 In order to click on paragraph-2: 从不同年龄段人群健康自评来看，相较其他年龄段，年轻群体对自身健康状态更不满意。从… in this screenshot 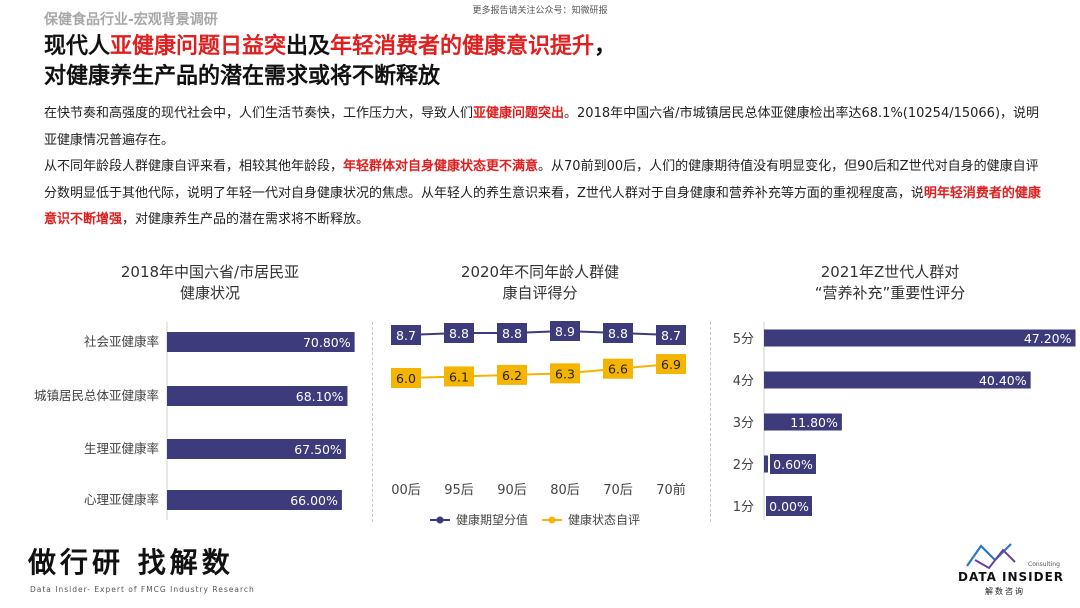, I will do `click(544, 194)`.